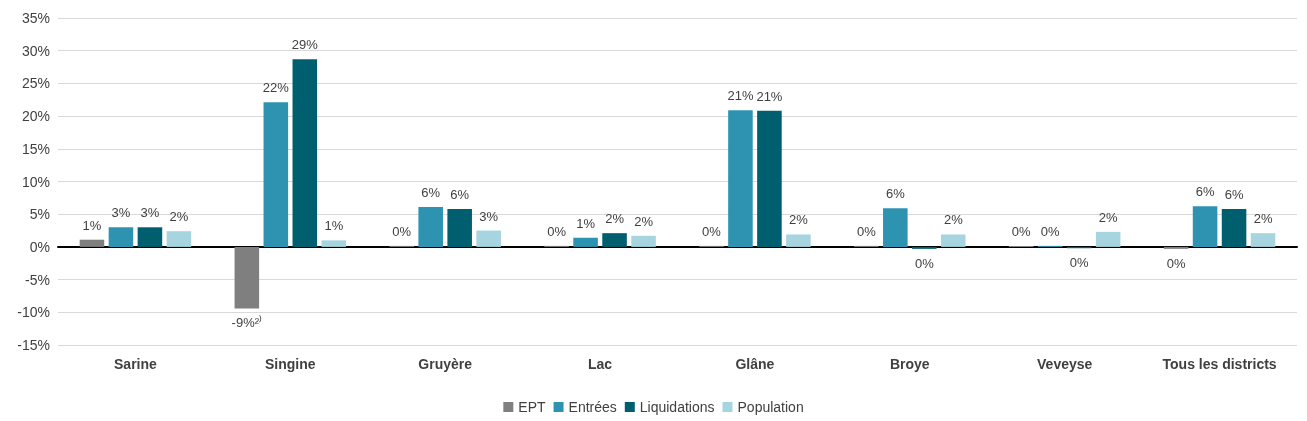 This screenshot has height=421, width=1307. Describe the element at coordinates (35, 18) in the screenshot. I see `y-tick-label: 35%` at that location.